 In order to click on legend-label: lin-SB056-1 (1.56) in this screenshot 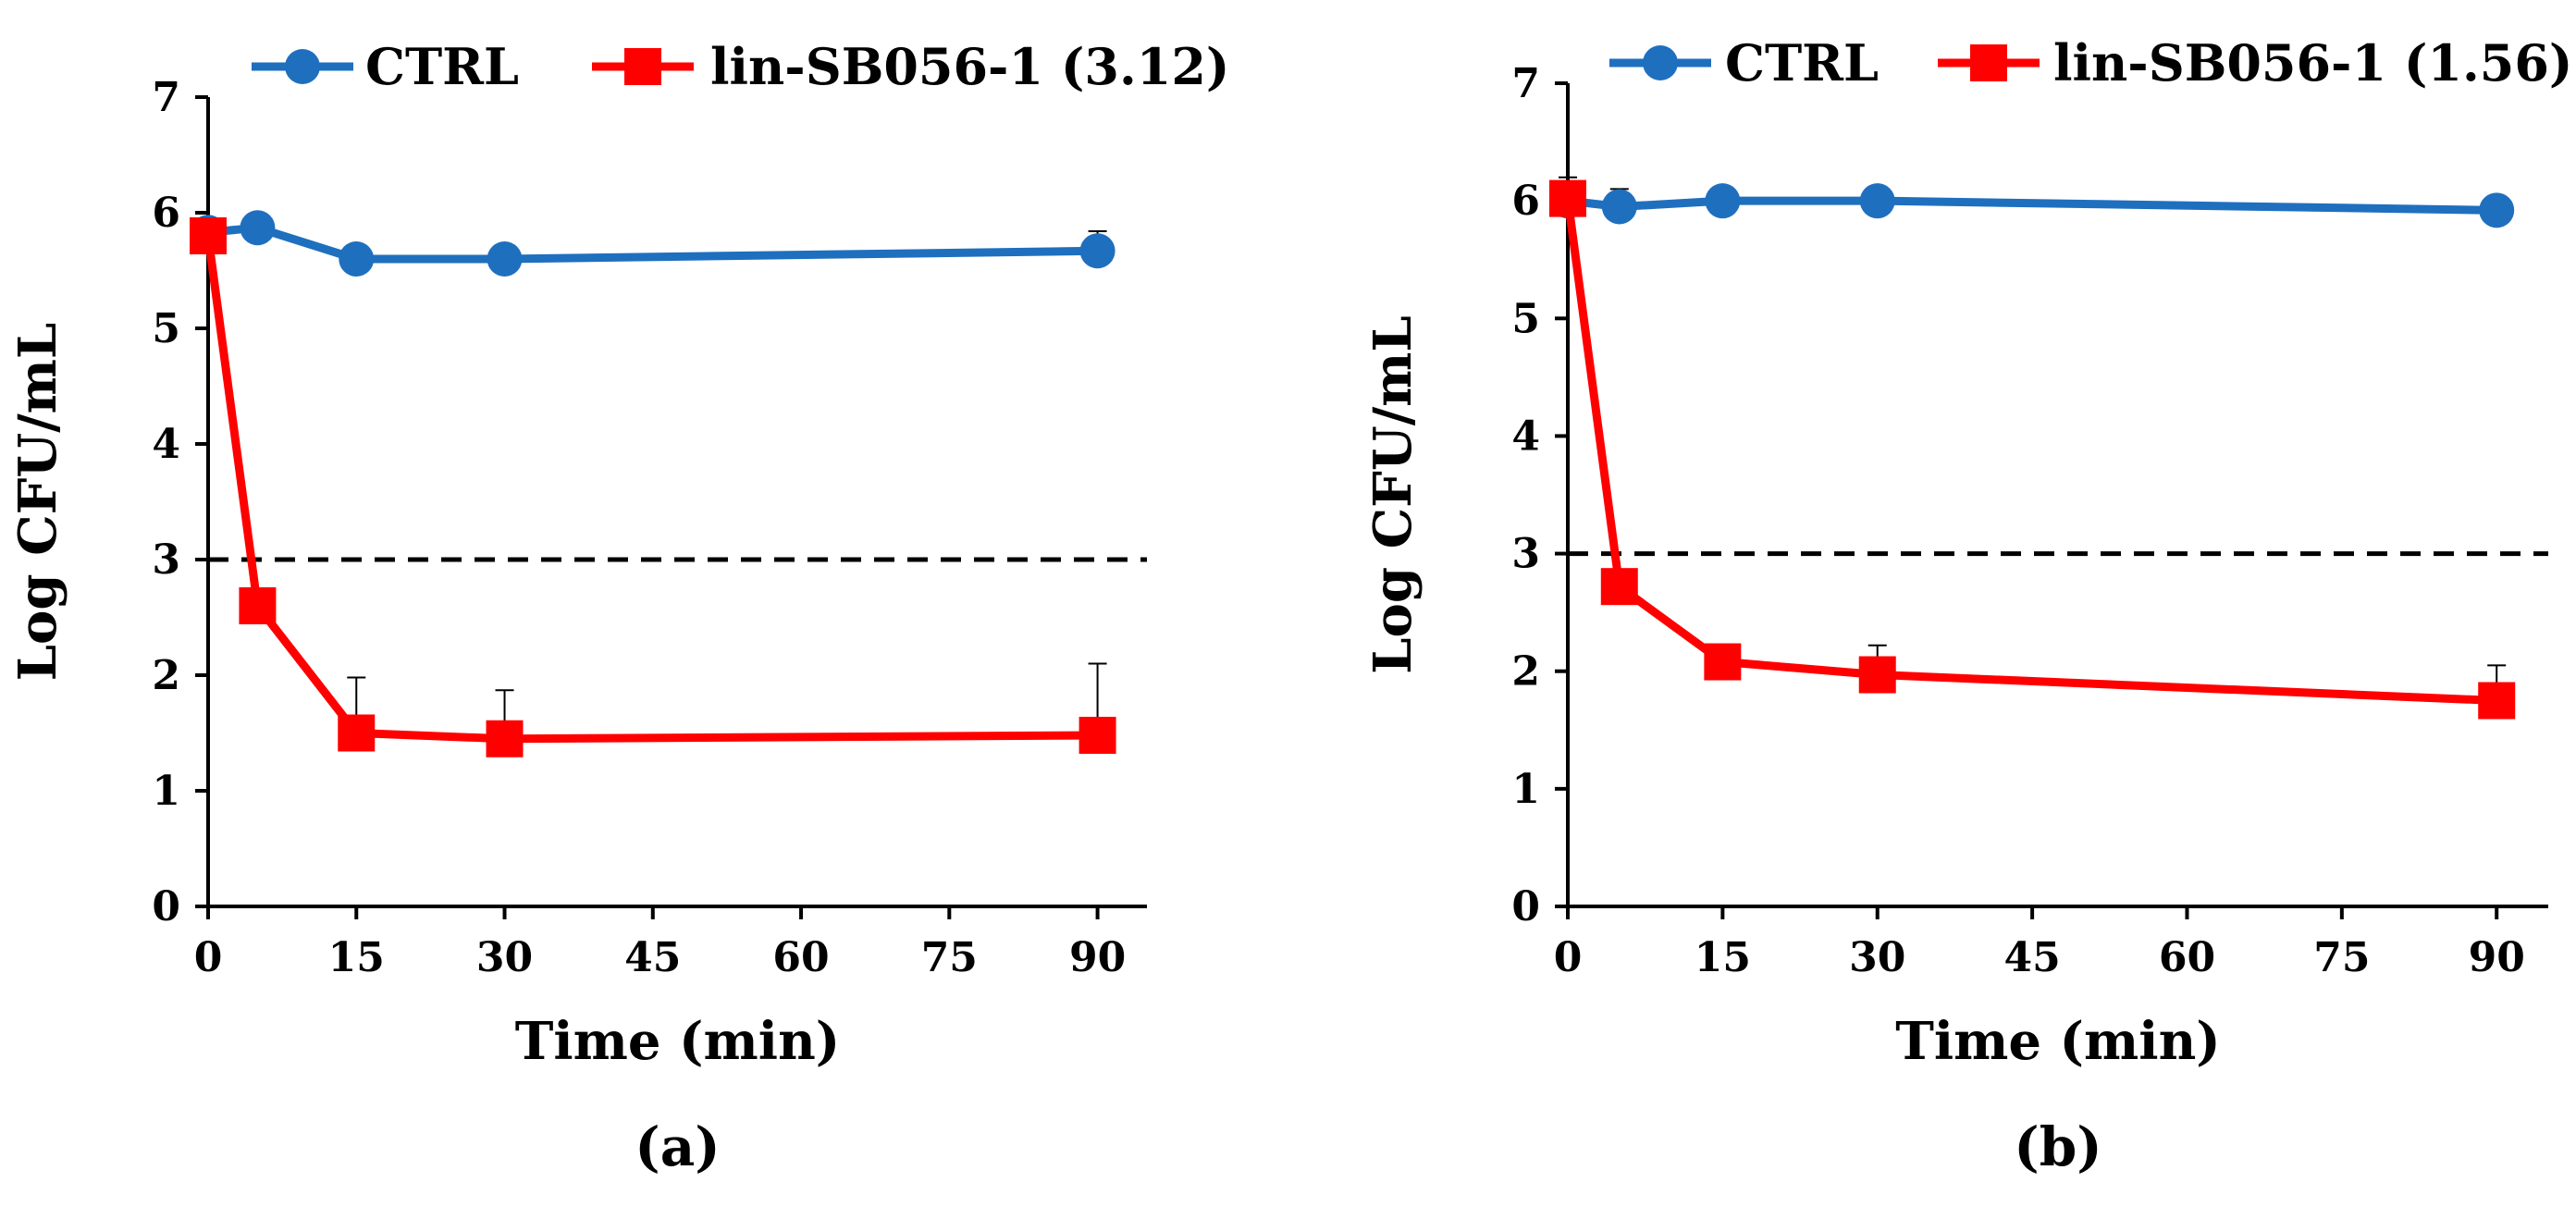, I will do `click(2312, 62)`.